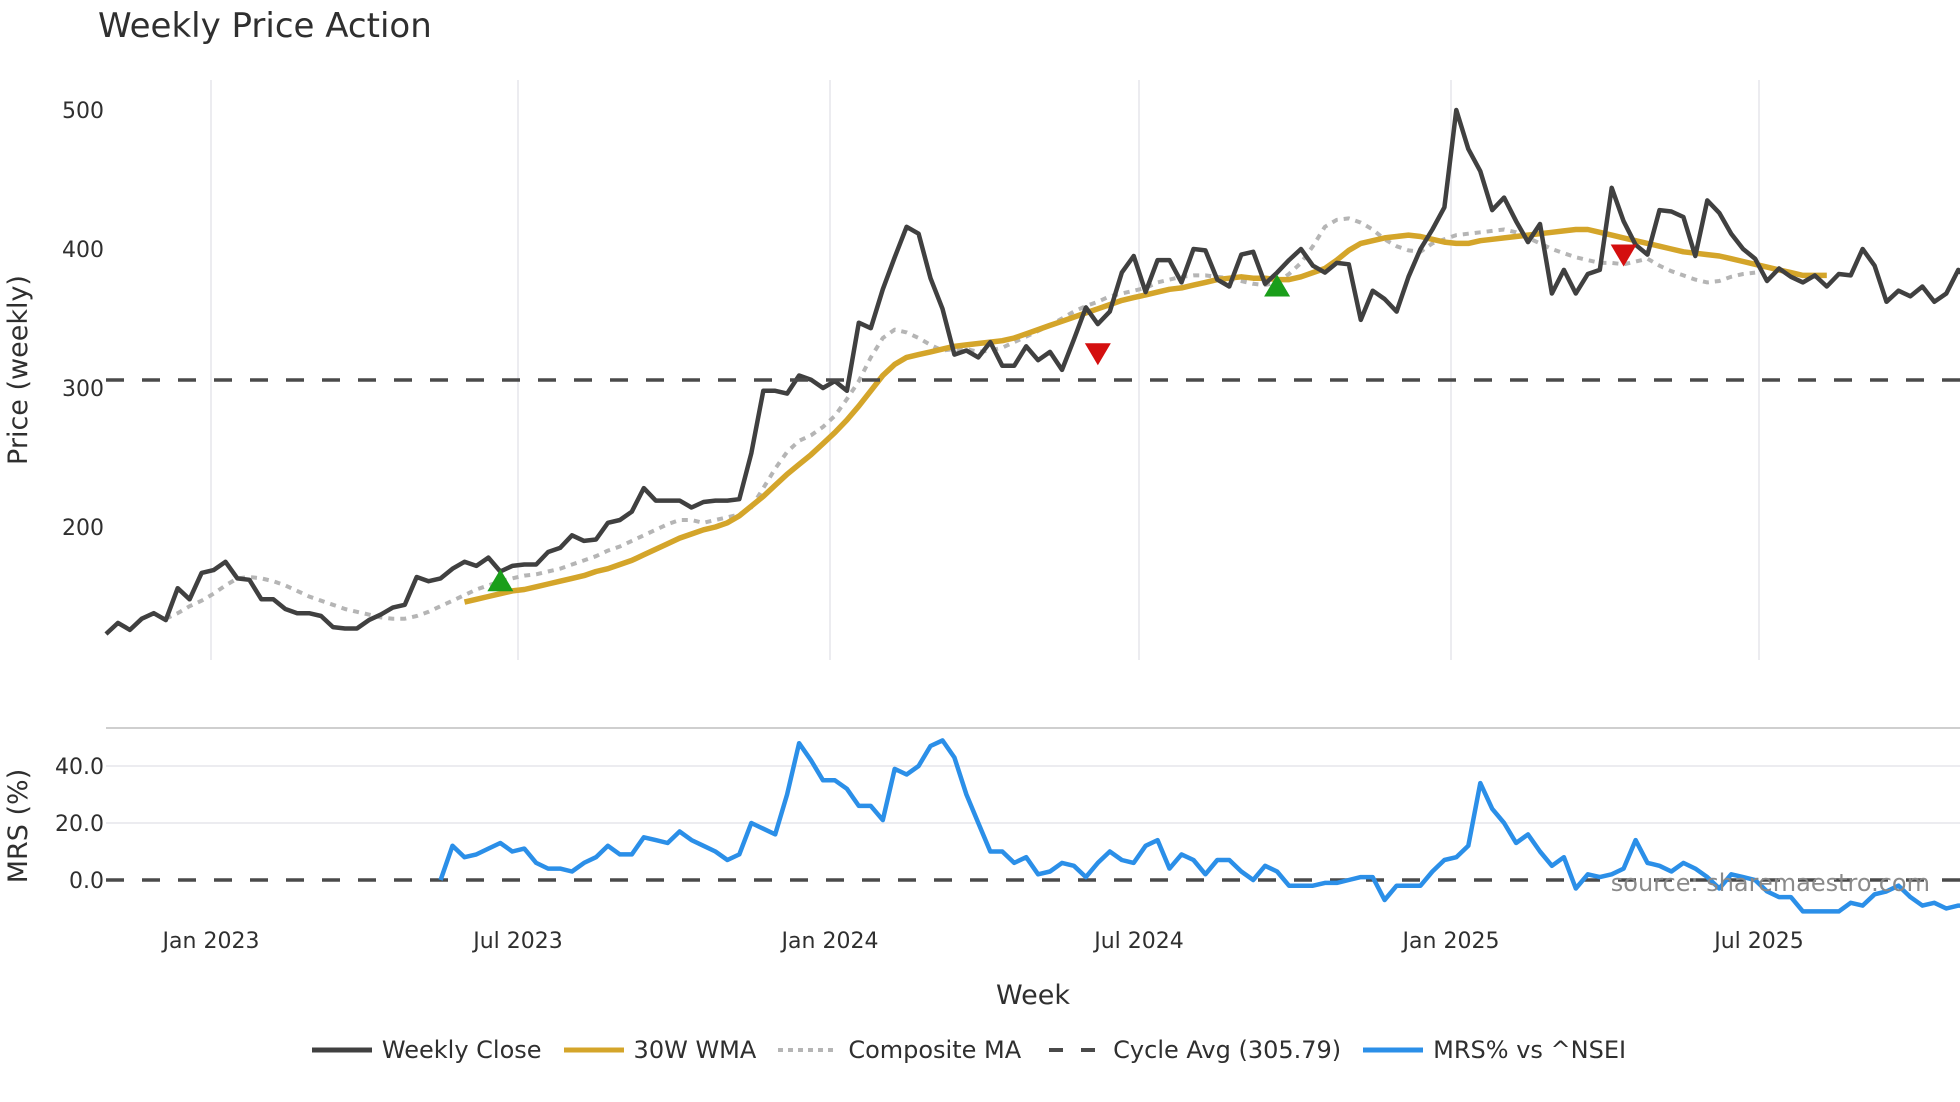 The width and height of the screenshot is (1960, 1102). I want to click on mrs-horizontal-gridlines, so click(1033, 794).